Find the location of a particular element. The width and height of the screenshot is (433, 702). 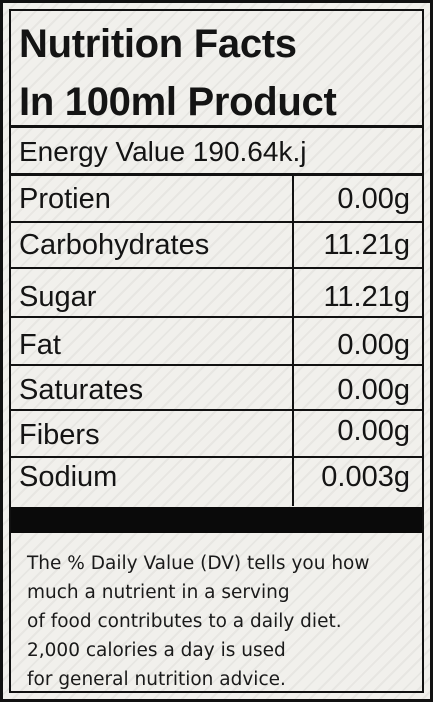

footnote-line: for general nutrition advice. is located at coordinates (156, 679).